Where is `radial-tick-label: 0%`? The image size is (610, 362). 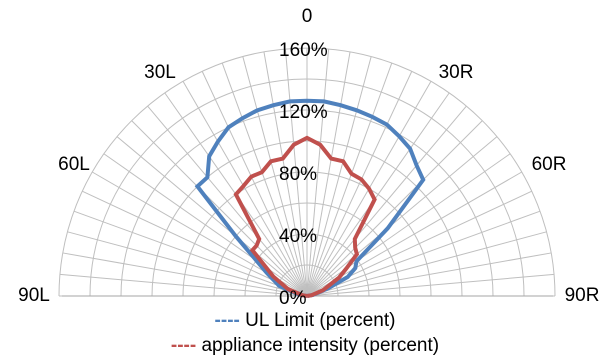 radial-tick-label: 0% is located at coordinates (293, 298).